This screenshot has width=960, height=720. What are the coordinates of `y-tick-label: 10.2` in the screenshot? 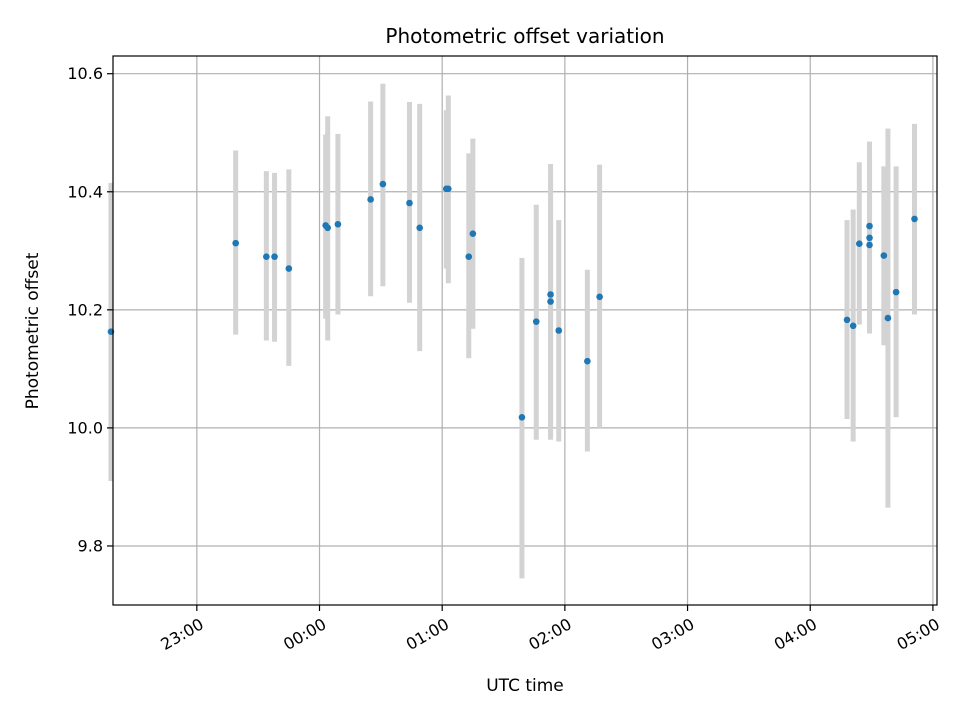 It's located at (85, 309).